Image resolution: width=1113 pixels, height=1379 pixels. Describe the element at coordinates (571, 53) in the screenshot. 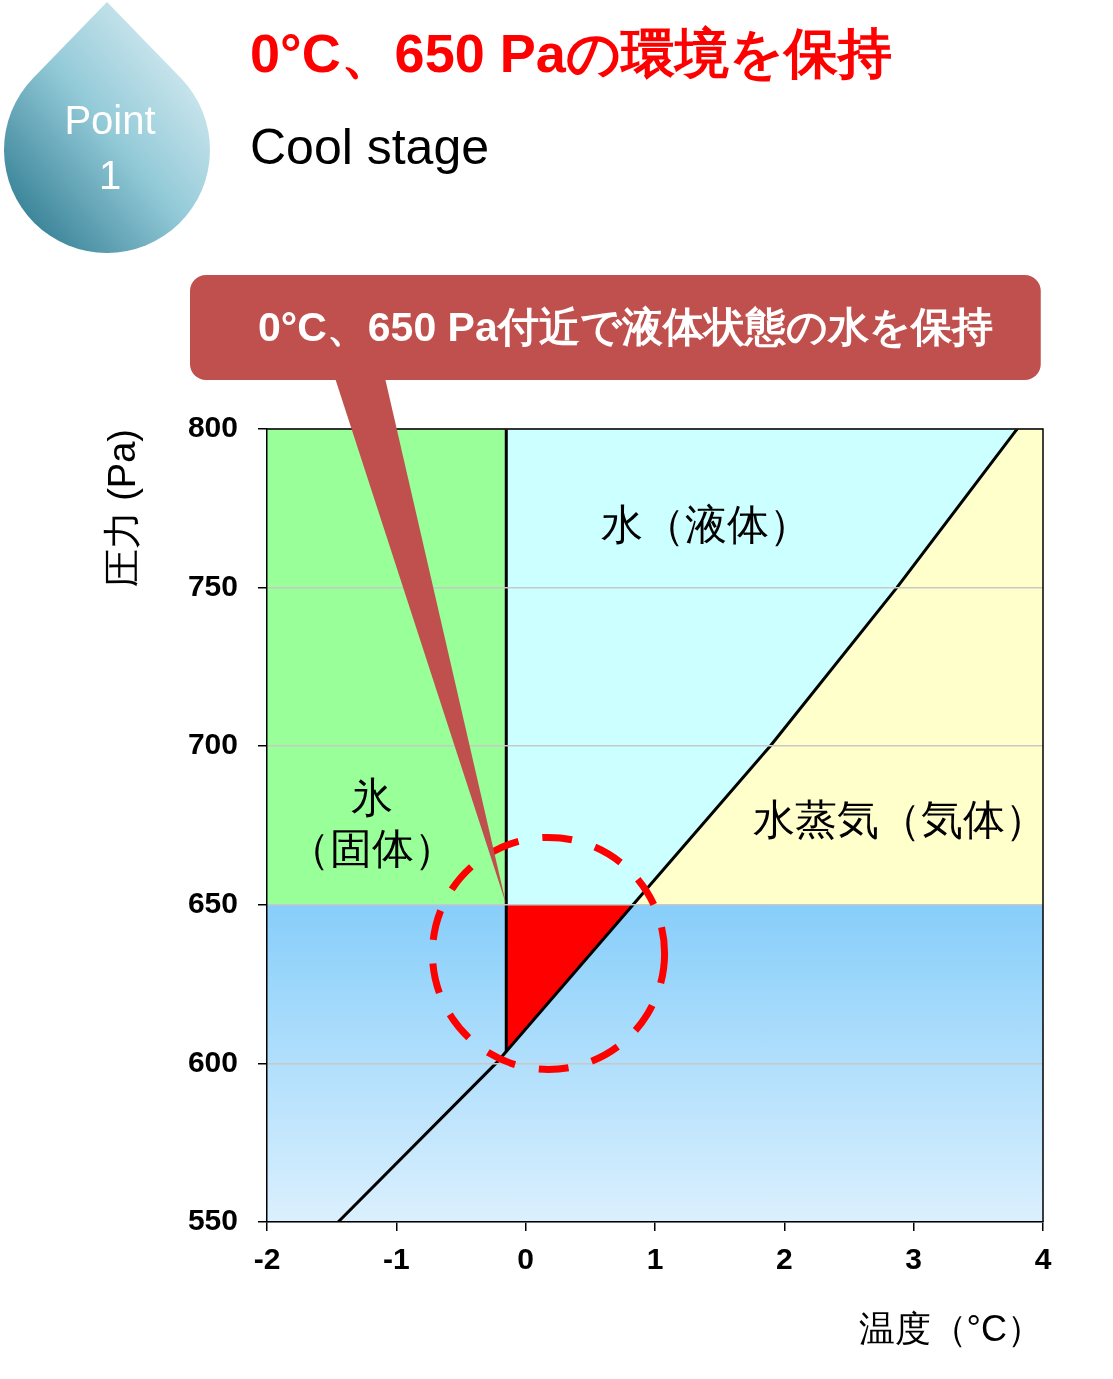

I see `chart-title: 0°C、650 Paの環境を保持` at that location.